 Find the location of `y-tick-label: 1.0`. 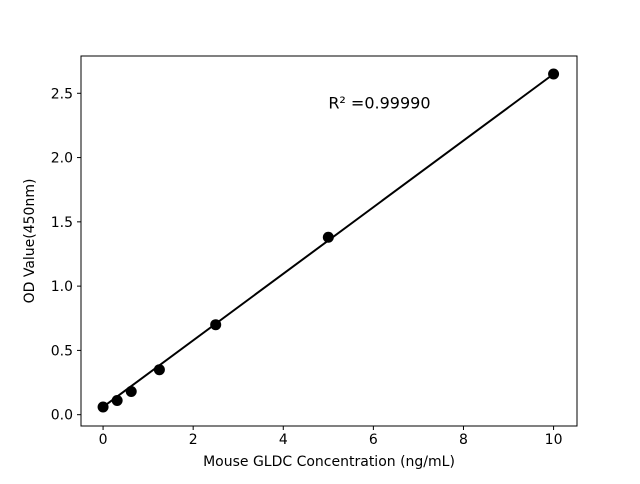

y-tick-label: 1.0 is located at coordinates (62, 287).